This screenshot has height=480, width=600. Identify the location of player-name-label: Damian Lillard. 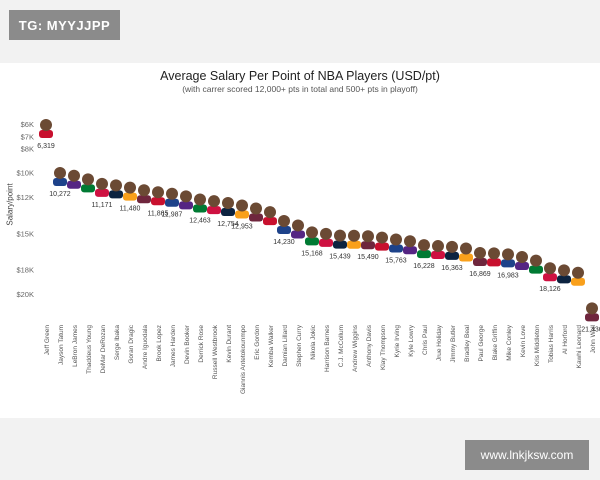
(285, 346).